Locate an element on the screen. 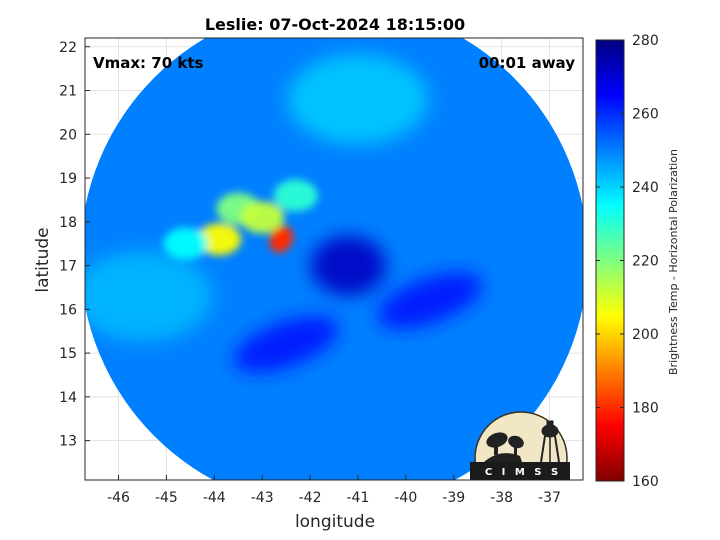  x-tick-label: -42 is located at coordinates (310, 498).